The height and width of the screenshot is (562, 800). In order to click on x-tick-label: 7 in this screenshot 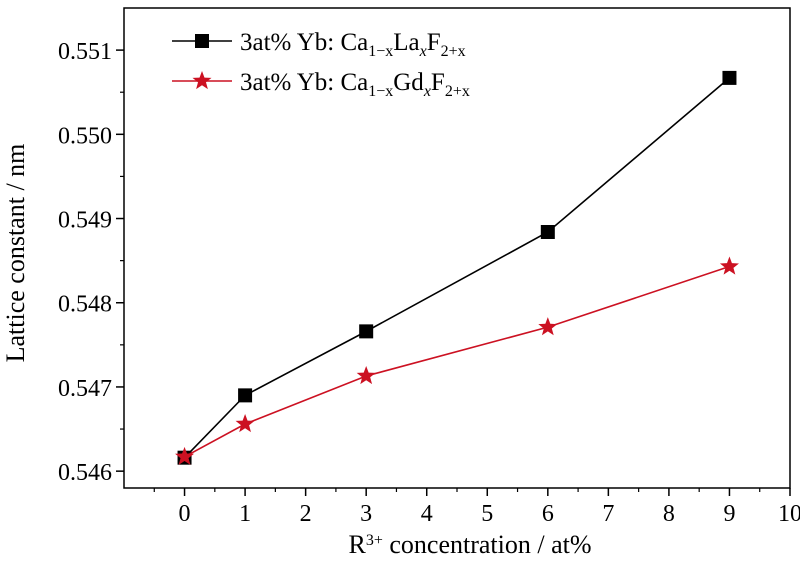, I will do `click(608, 514)`.